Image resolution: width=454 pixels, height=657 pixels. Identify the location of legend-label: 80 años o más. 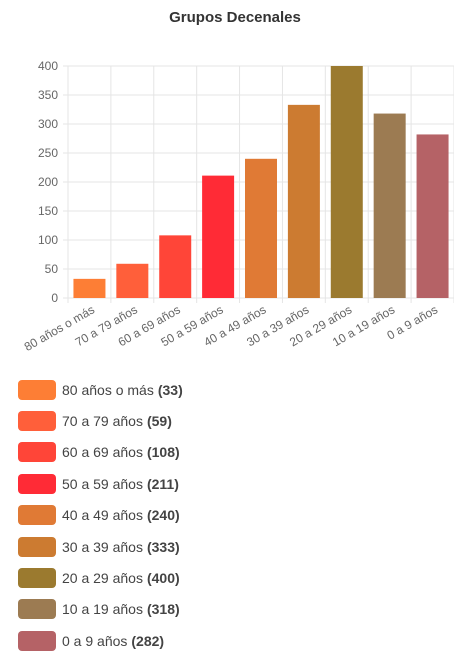
(108, 389).